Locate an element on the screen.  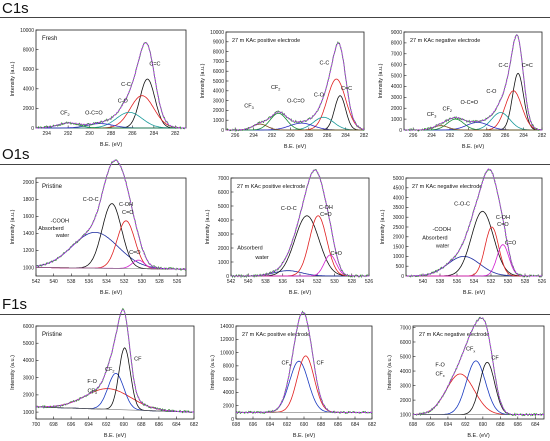
x-tick-label: 540 is located at coordinates (248, 282).